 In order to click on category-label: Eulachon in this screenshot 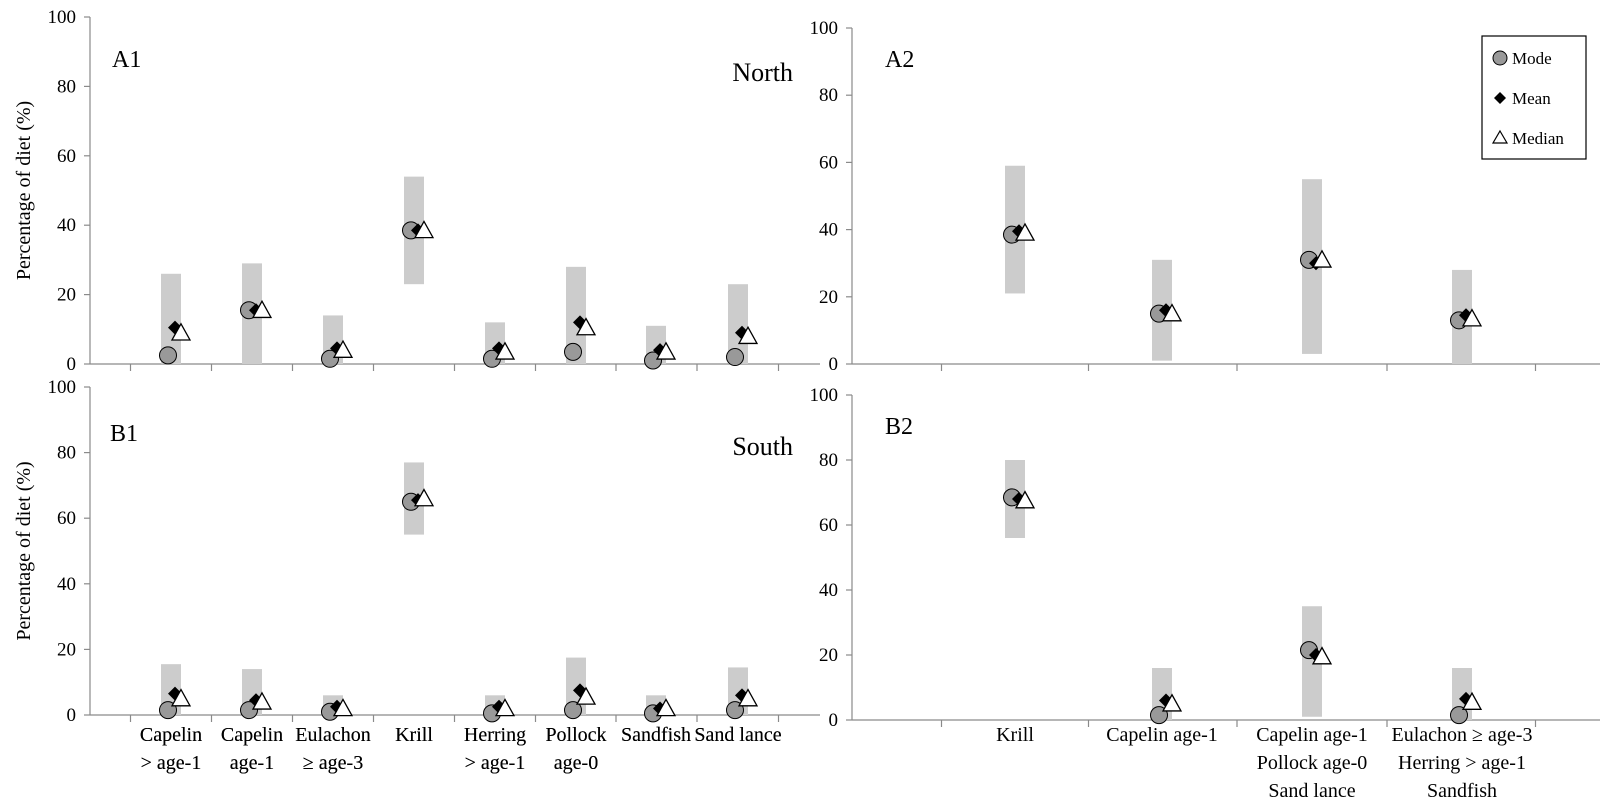, I will do `click(333, 735)`.